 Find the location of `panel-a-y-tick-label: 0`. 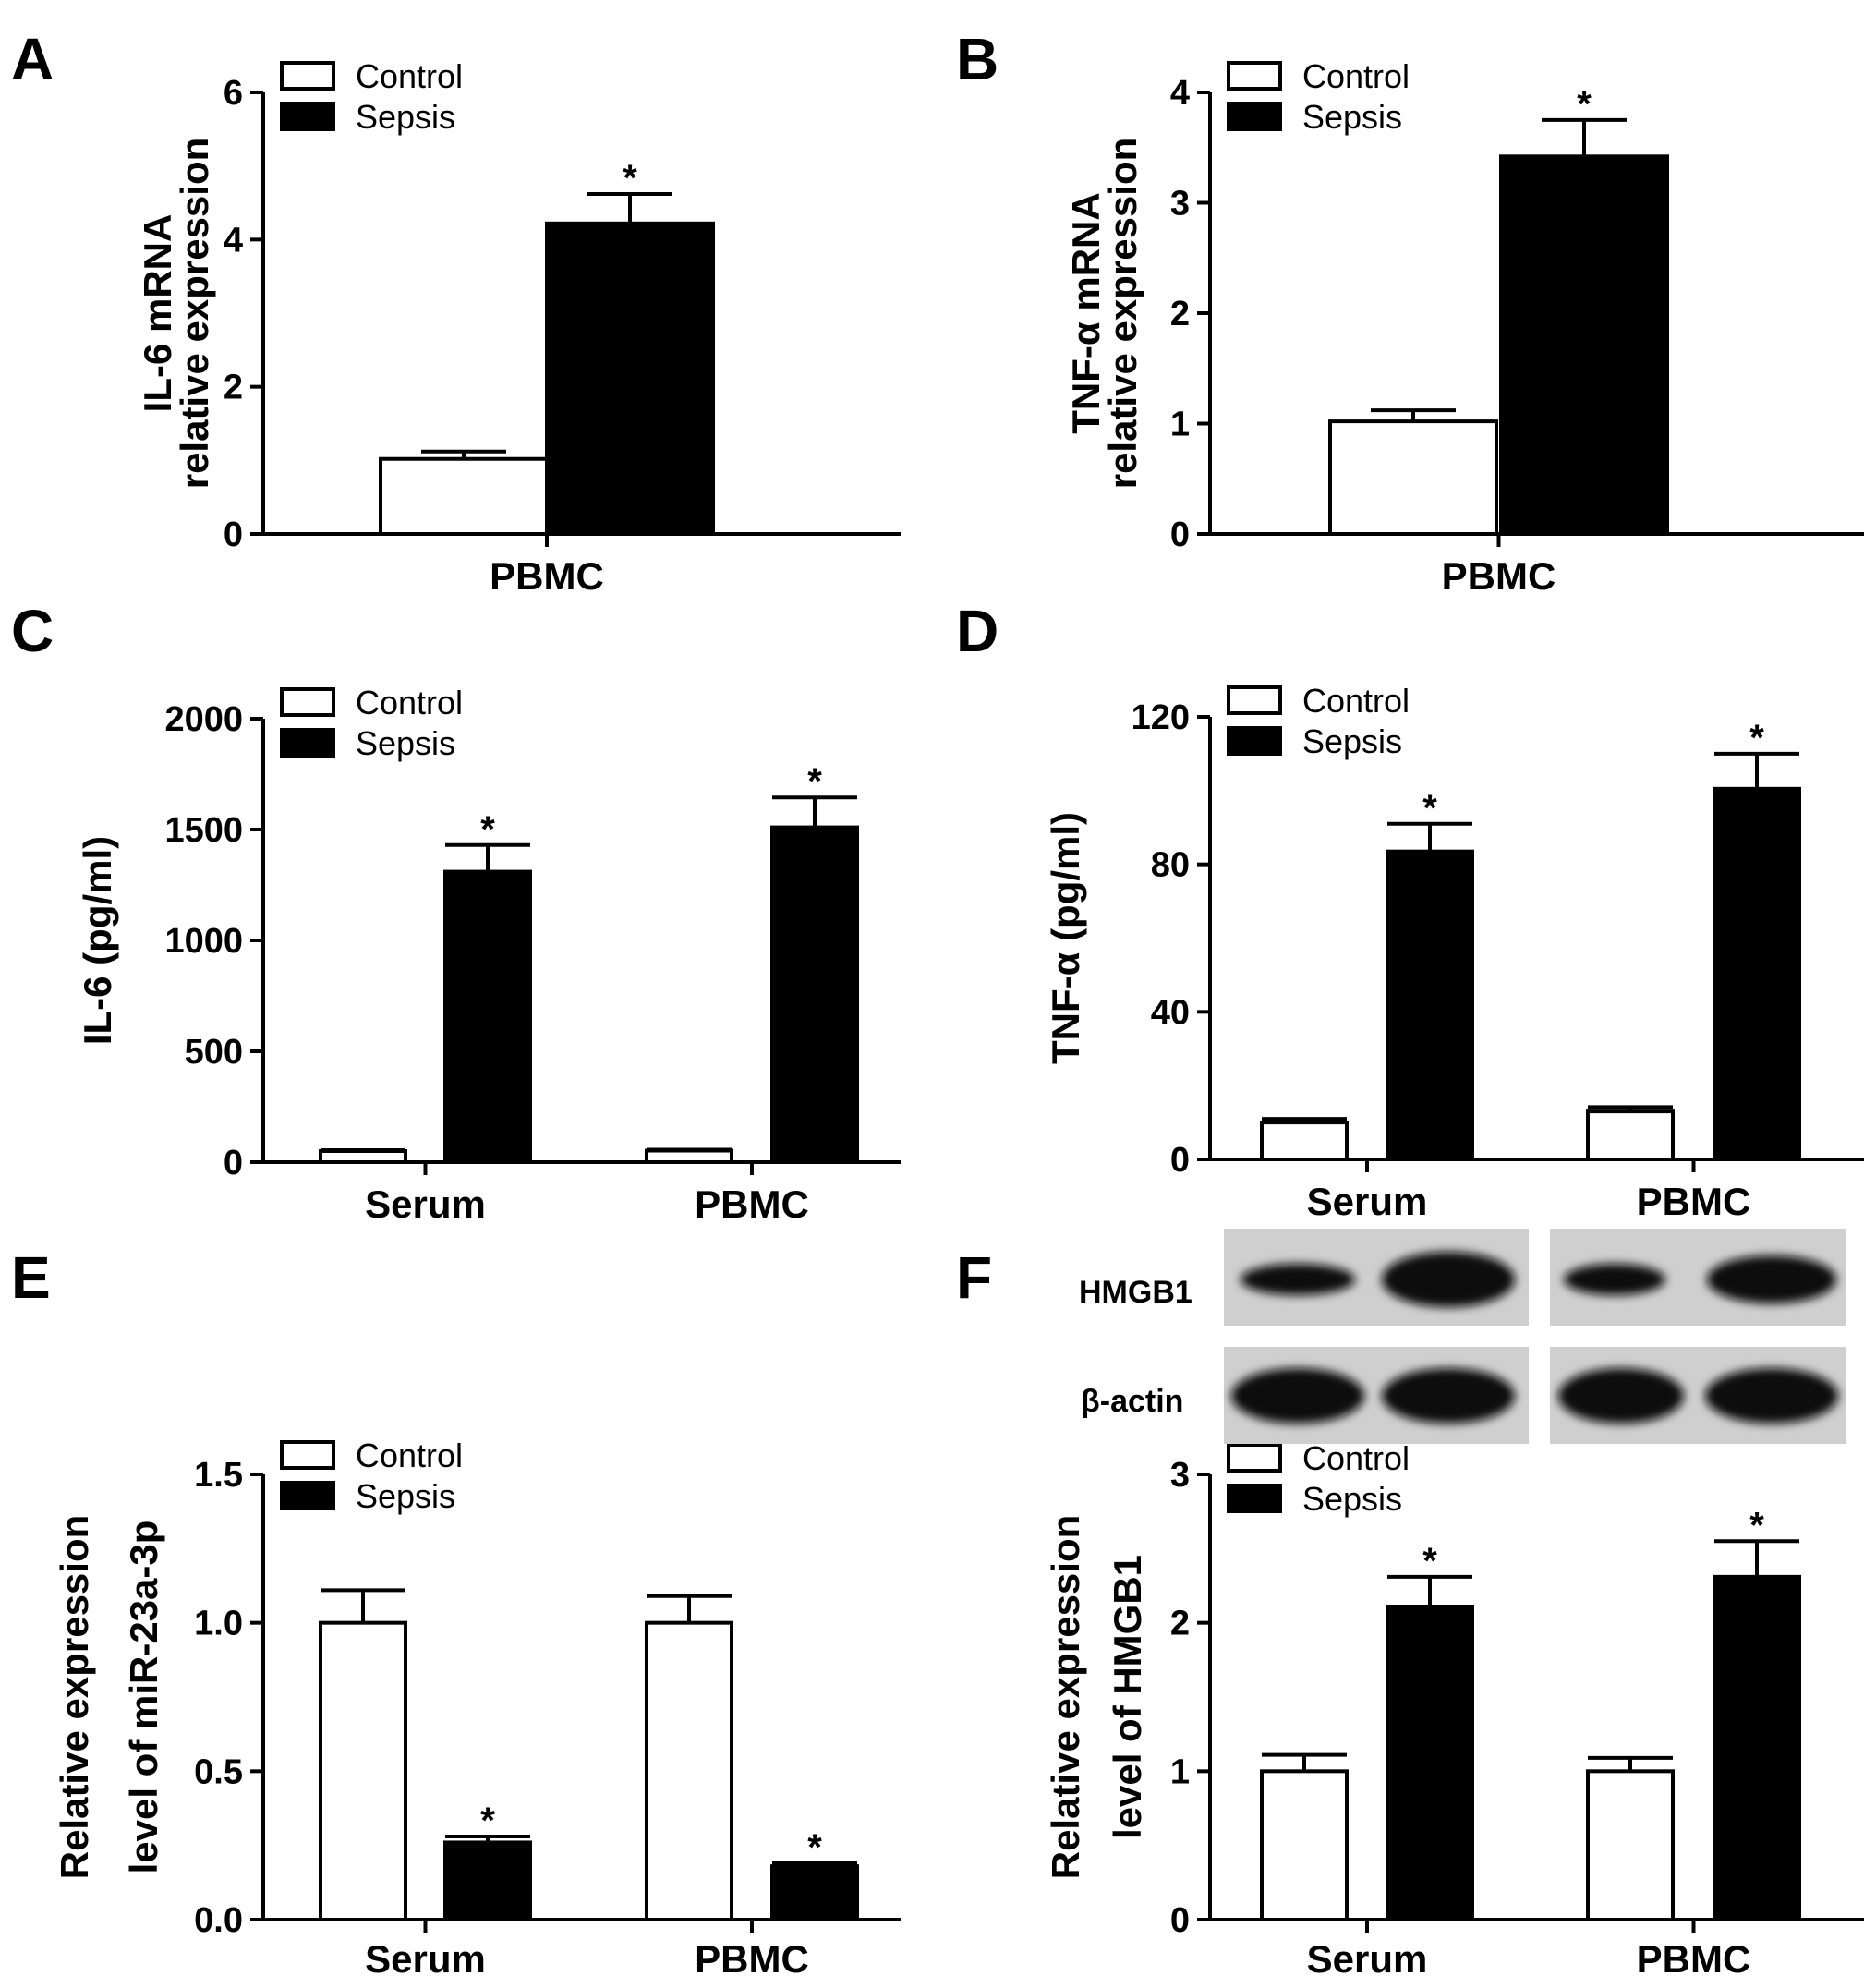

panel-a-y-tick-label: 0 is located at coordinates (233, 534).